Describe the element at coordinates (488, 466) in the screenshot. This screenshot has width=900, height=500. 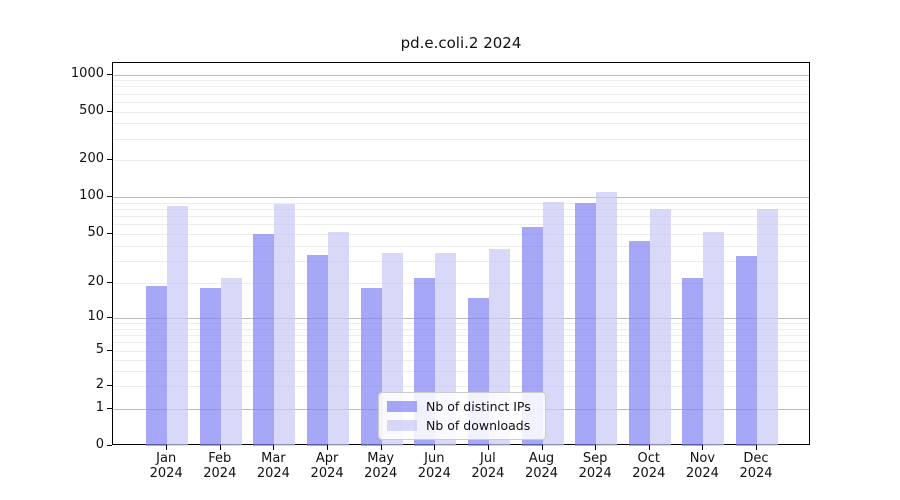
I see `x-tick-label: Jul 2024` at that location.